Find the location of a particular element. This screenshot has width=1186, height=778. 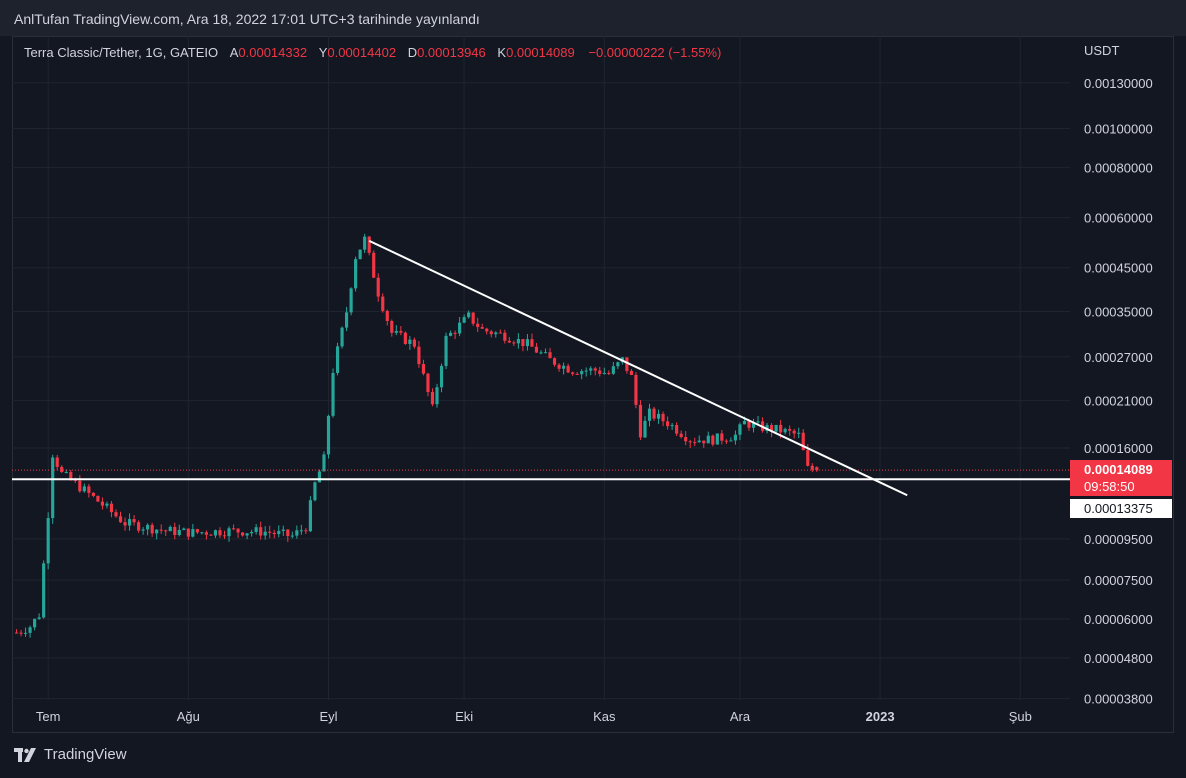

horizontal-line-price-tag: 0.00013375 is located at coordinates (1121, 508).